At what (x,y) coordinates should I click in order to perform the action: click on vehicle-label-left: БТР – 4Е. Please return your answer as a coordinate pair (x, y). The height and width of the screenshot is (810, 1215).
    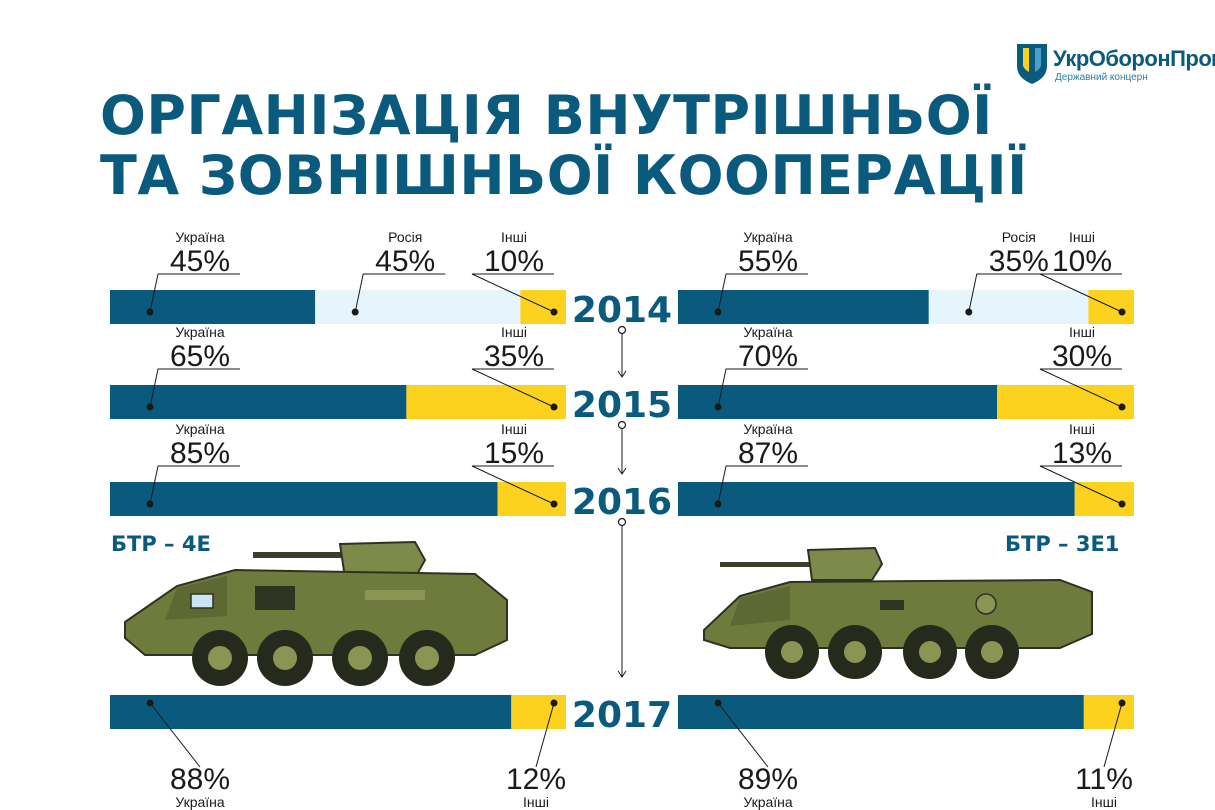
    Looking at the image, I should click on (161, 544).